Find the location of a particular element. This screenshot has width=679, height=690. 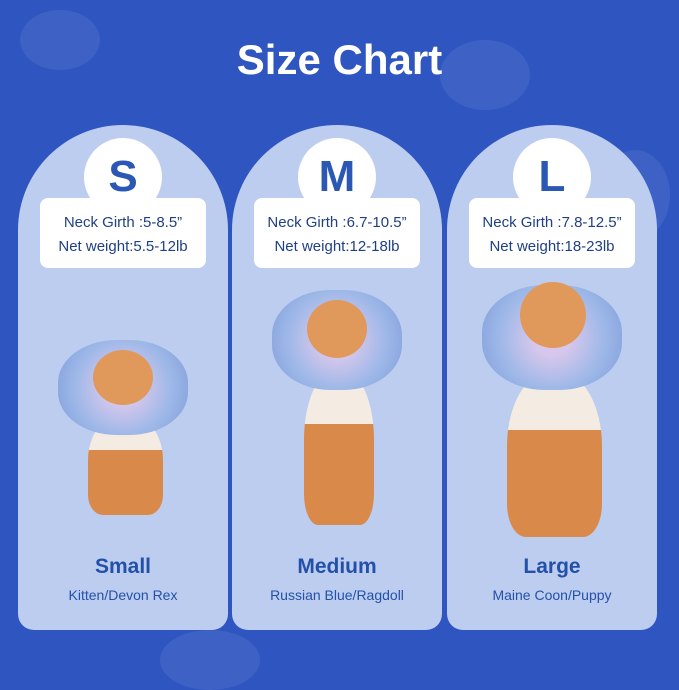

size-breed: Maine Coon/Puppy is located at coordinates (552, 595).